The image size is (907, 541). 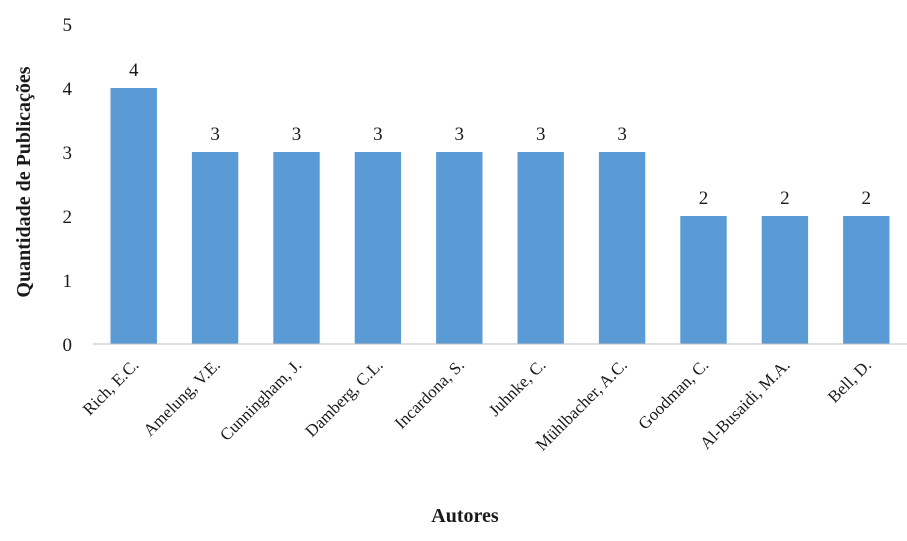 I want to click on x-category-label: Juhnke, C., so click(x=517, y=387).